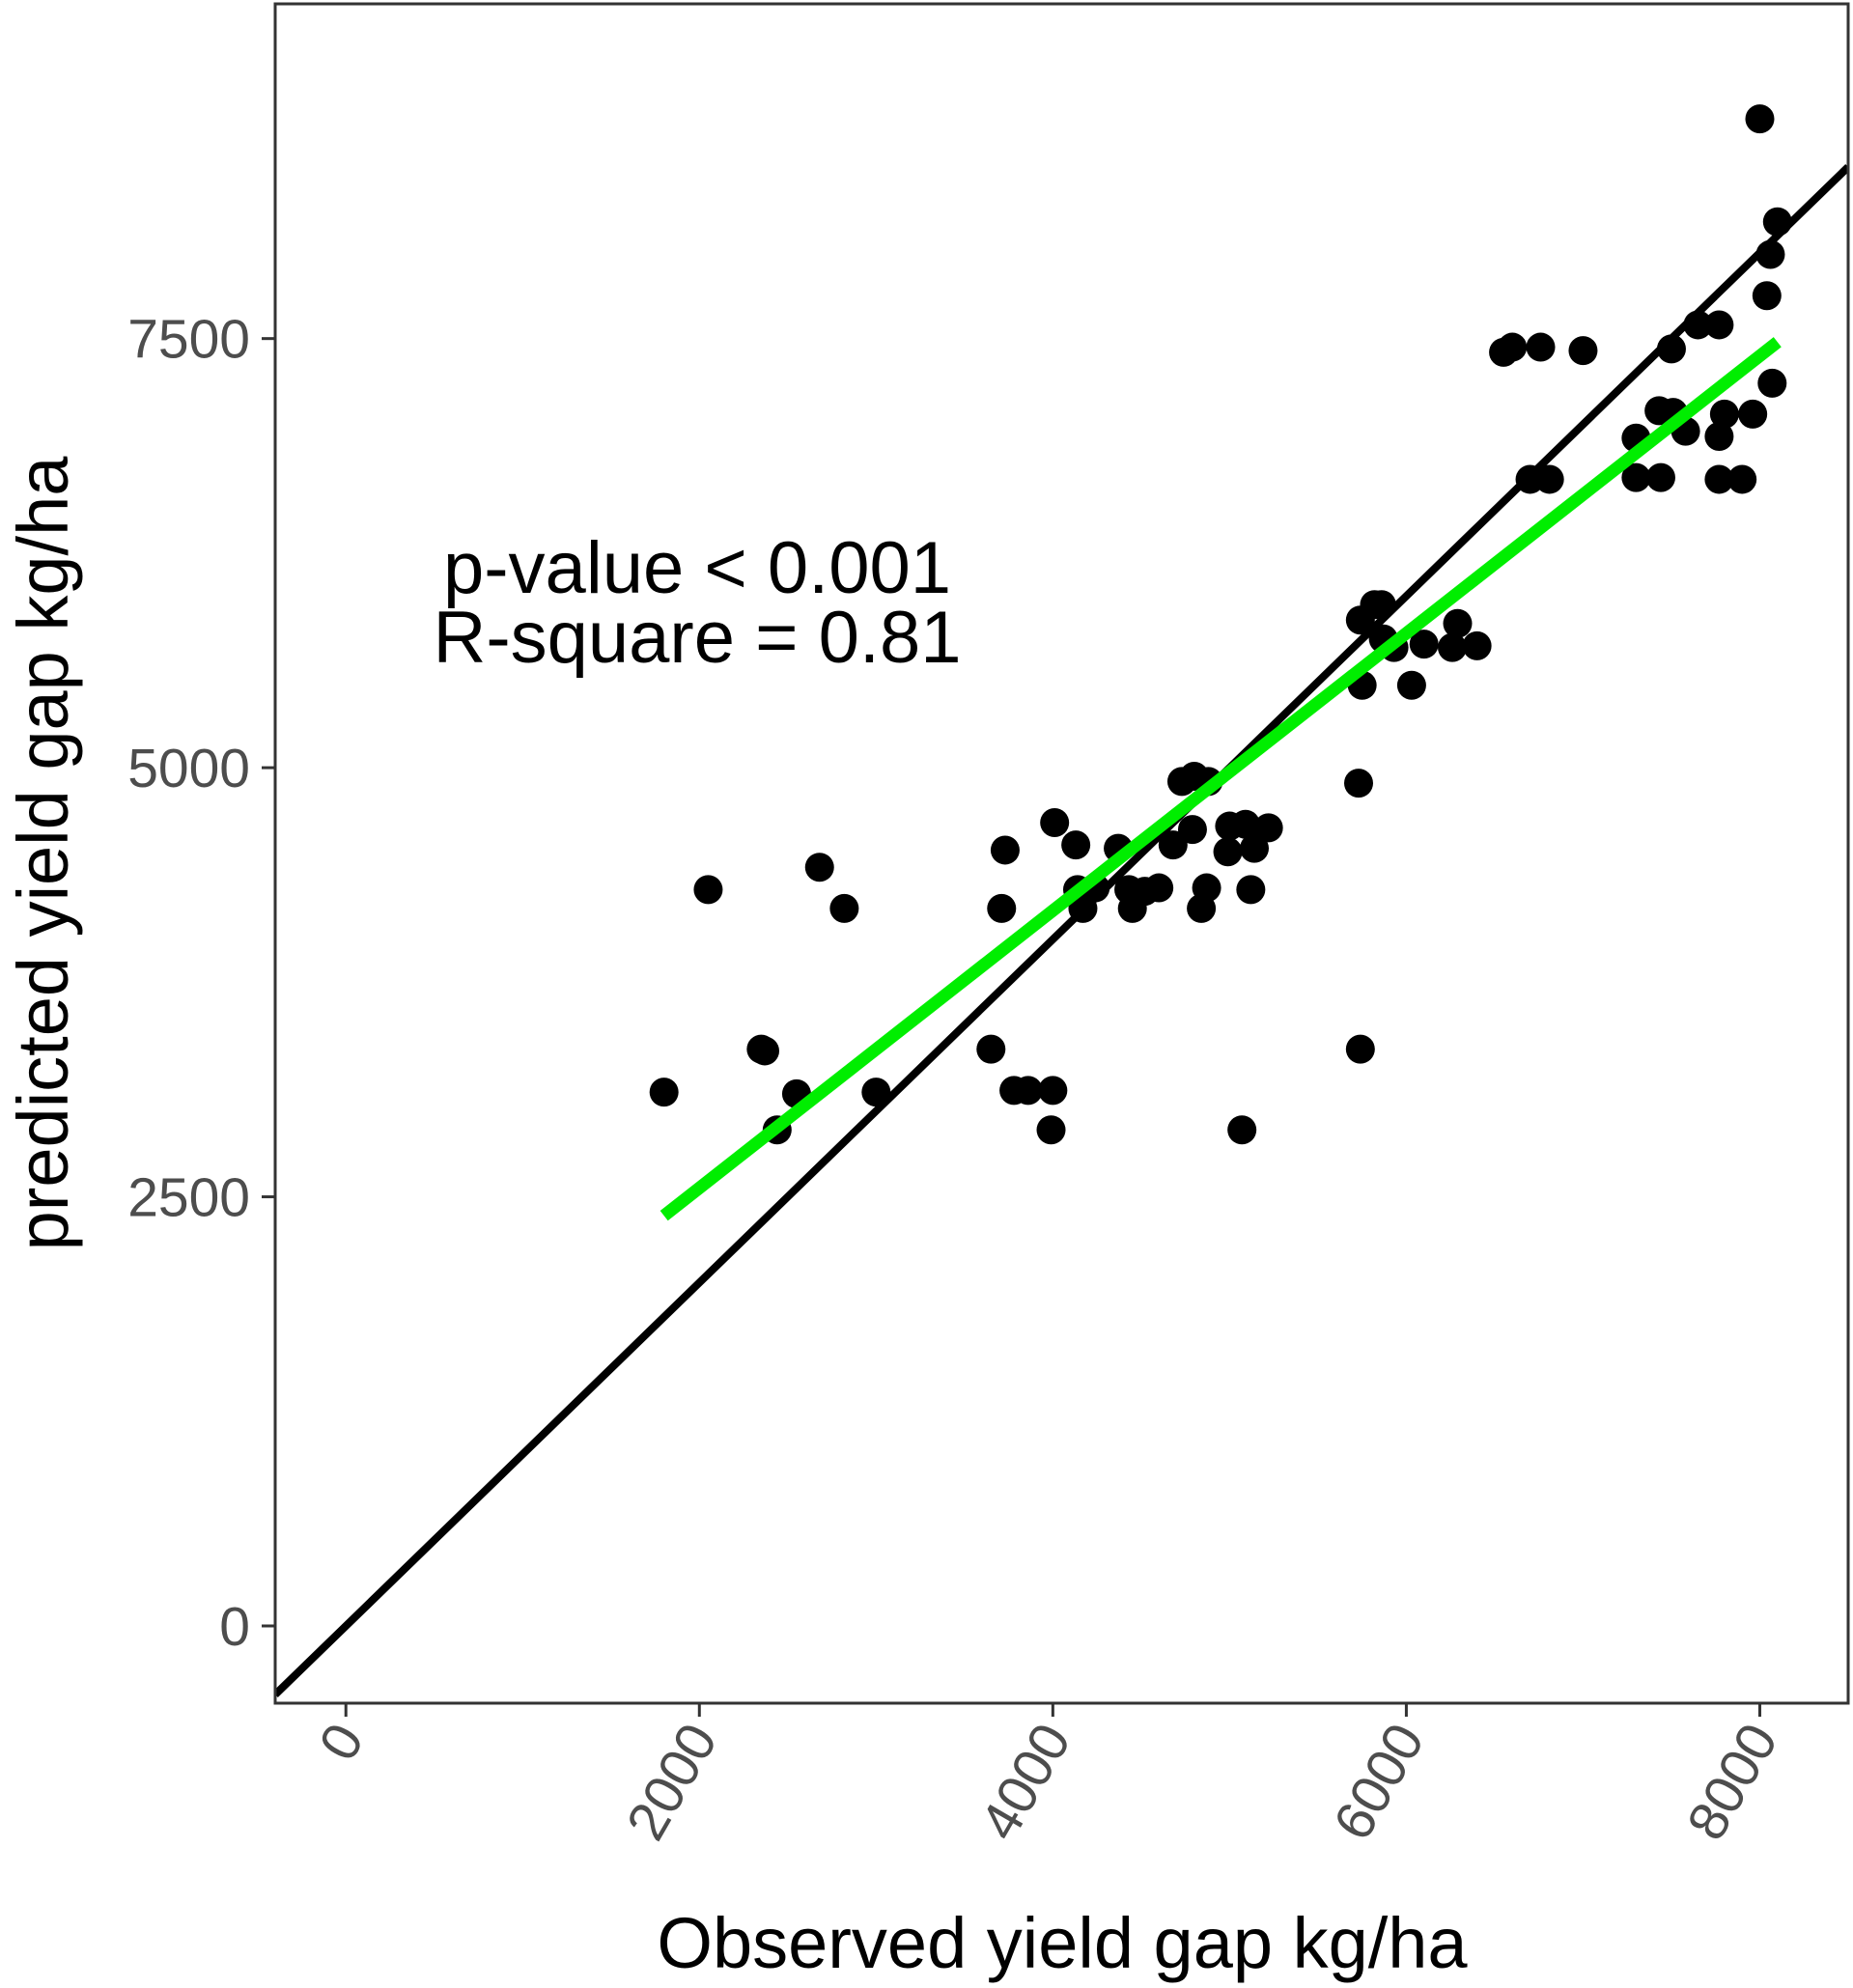  I want to click on x-tick-label: 6000, so click(1379, 1783).